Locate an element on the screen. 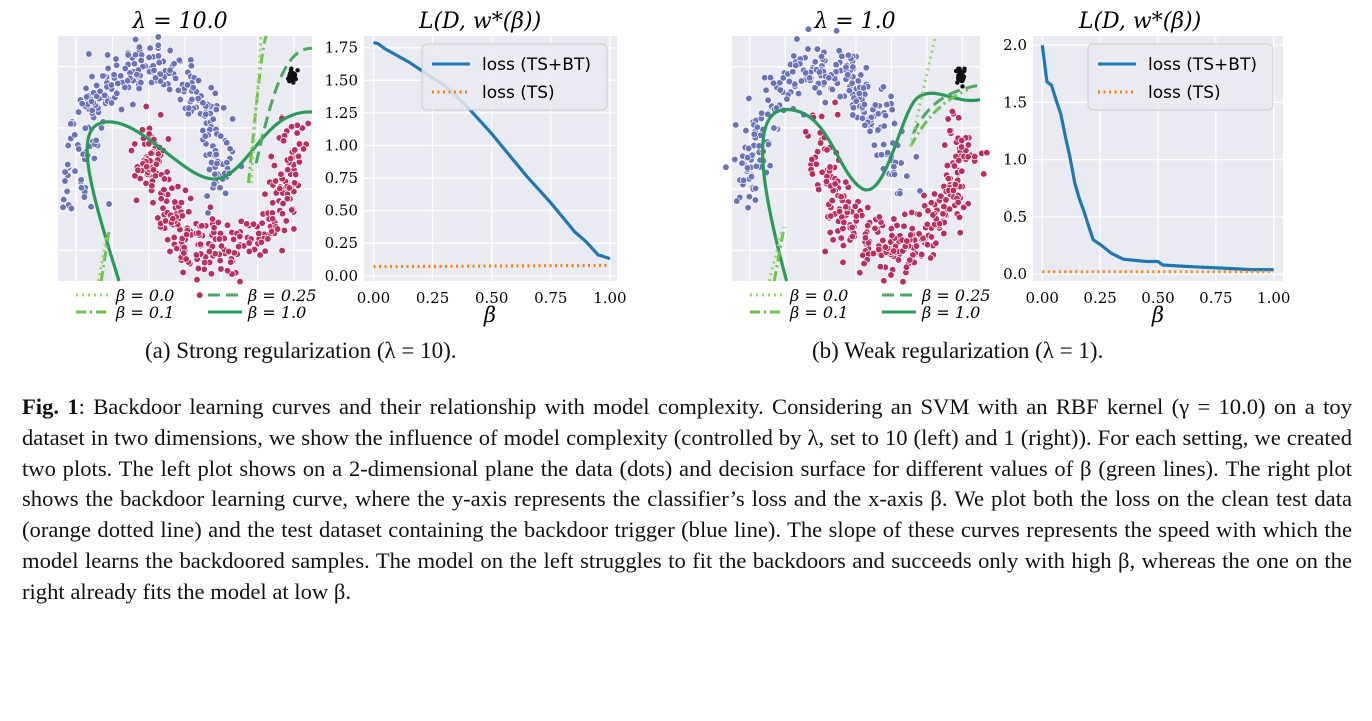 Image resolution: width=1372 pixels, height=721 pixels. x-tick-label: 0.50 is located at coordinates (1157, 298).